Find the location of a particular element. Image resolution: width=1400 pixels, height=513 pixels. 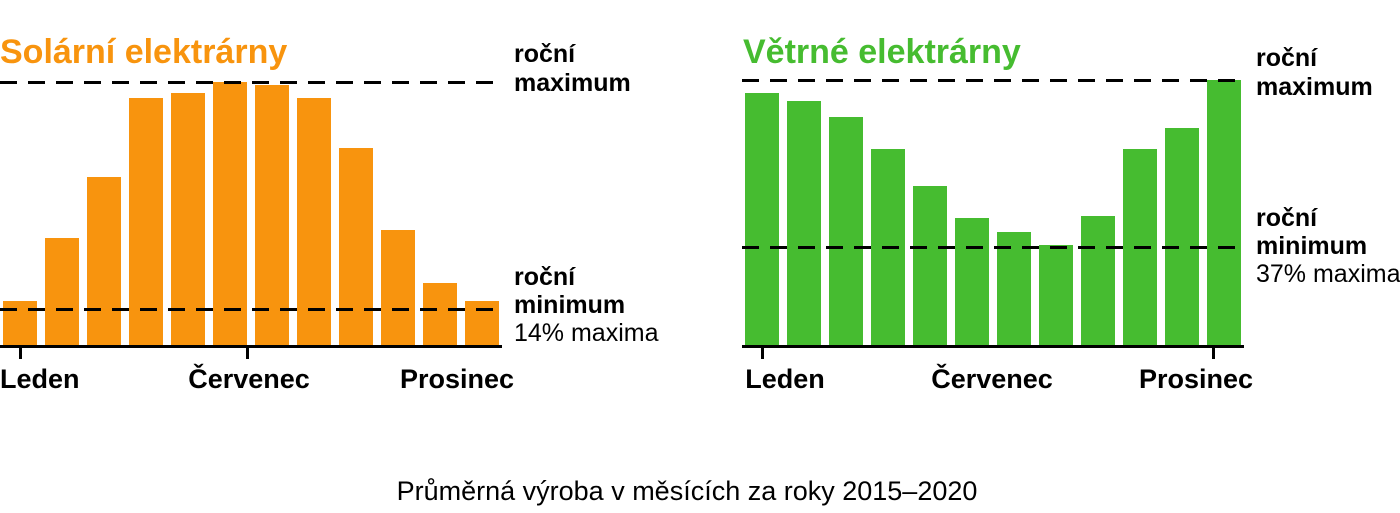

solar-min-percentage: 14% maxima is located at coordinates (586, 333).